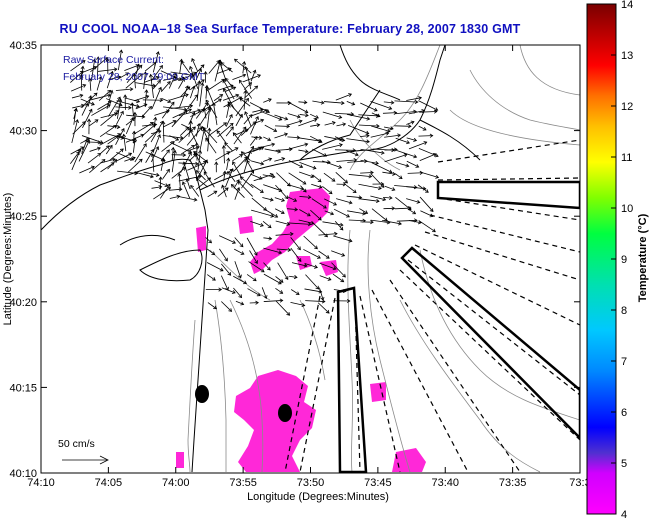 This screenshot has width=651, height=519. Describe the element at coordinates (41, 483) in the screenshot. I see `x-tick-label: 74:10` at that location.